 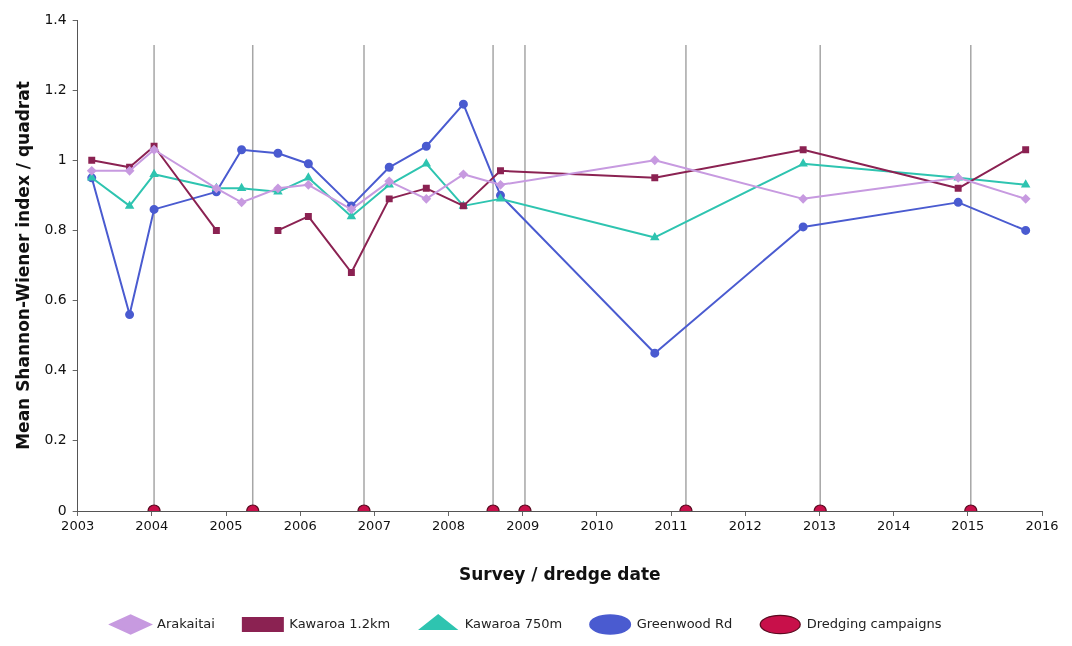 I want to click on y-tick-label: 0.8, so click(x=55, y=229).